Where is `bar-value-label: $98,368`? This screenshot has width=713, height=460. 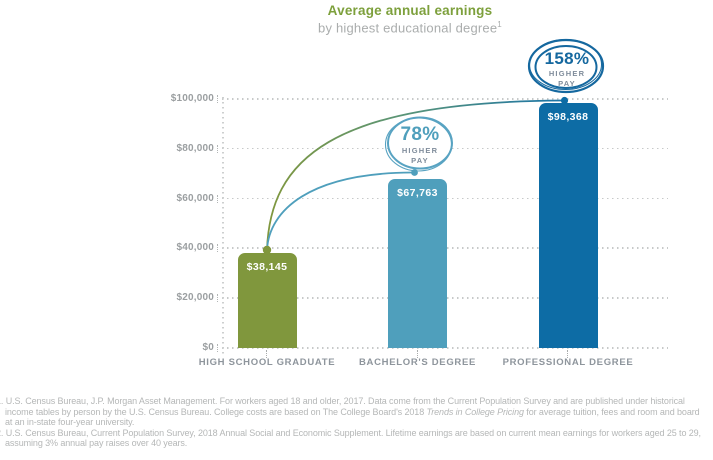 bar-value-label: $98,368 is located at coordinates (568, 117).